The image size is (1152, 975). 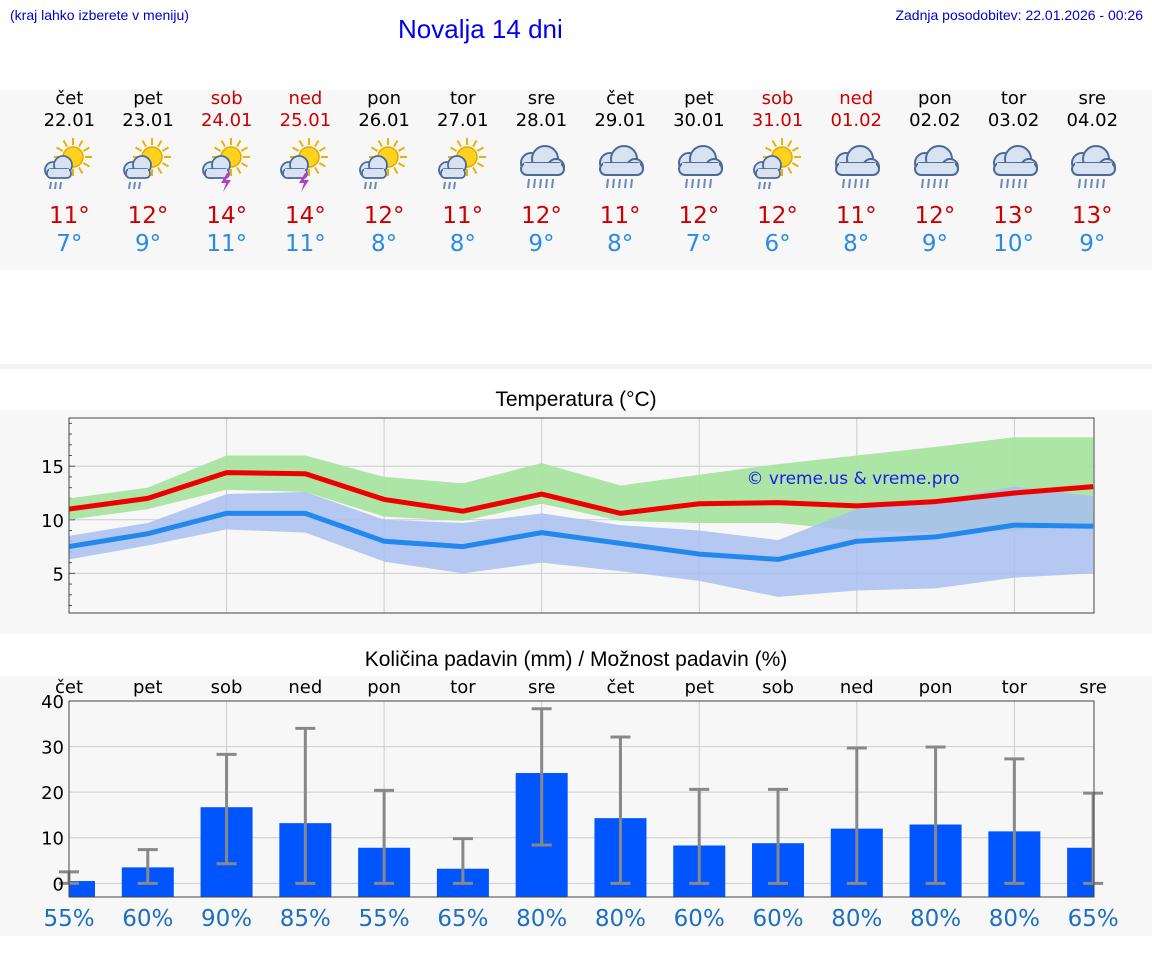 I want to click on y-tick-label: 10, so click(x=52, y=521).